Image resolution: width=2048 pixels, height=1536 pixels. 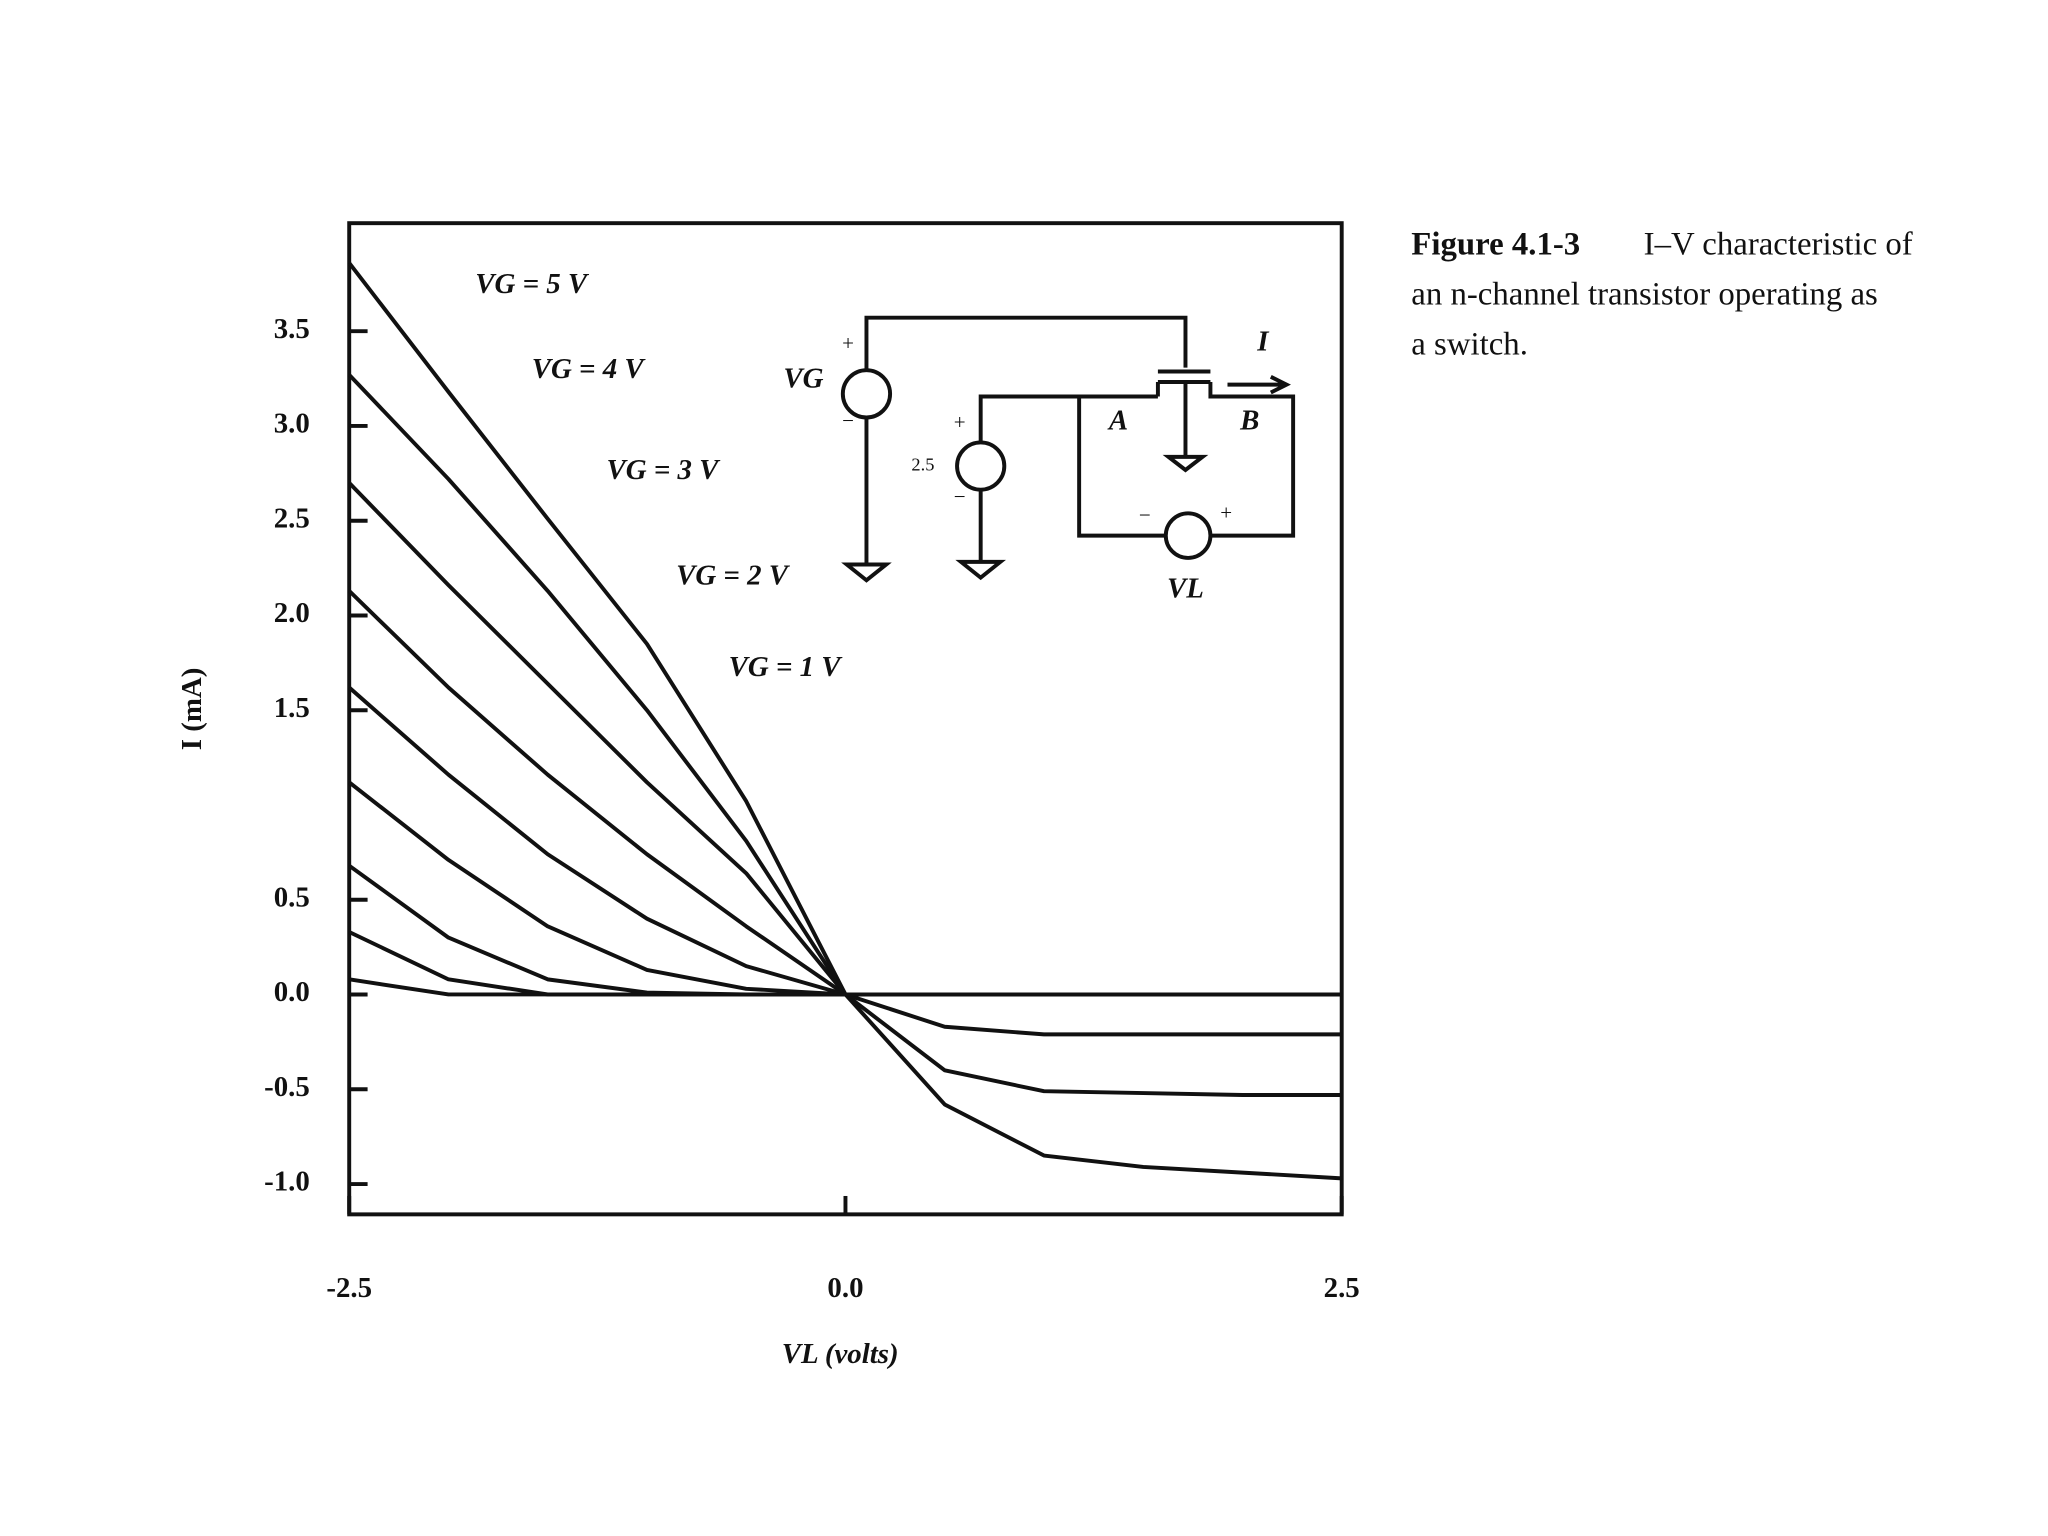 I want to click on inset-label: 2.5, so click(x=922, y=464).